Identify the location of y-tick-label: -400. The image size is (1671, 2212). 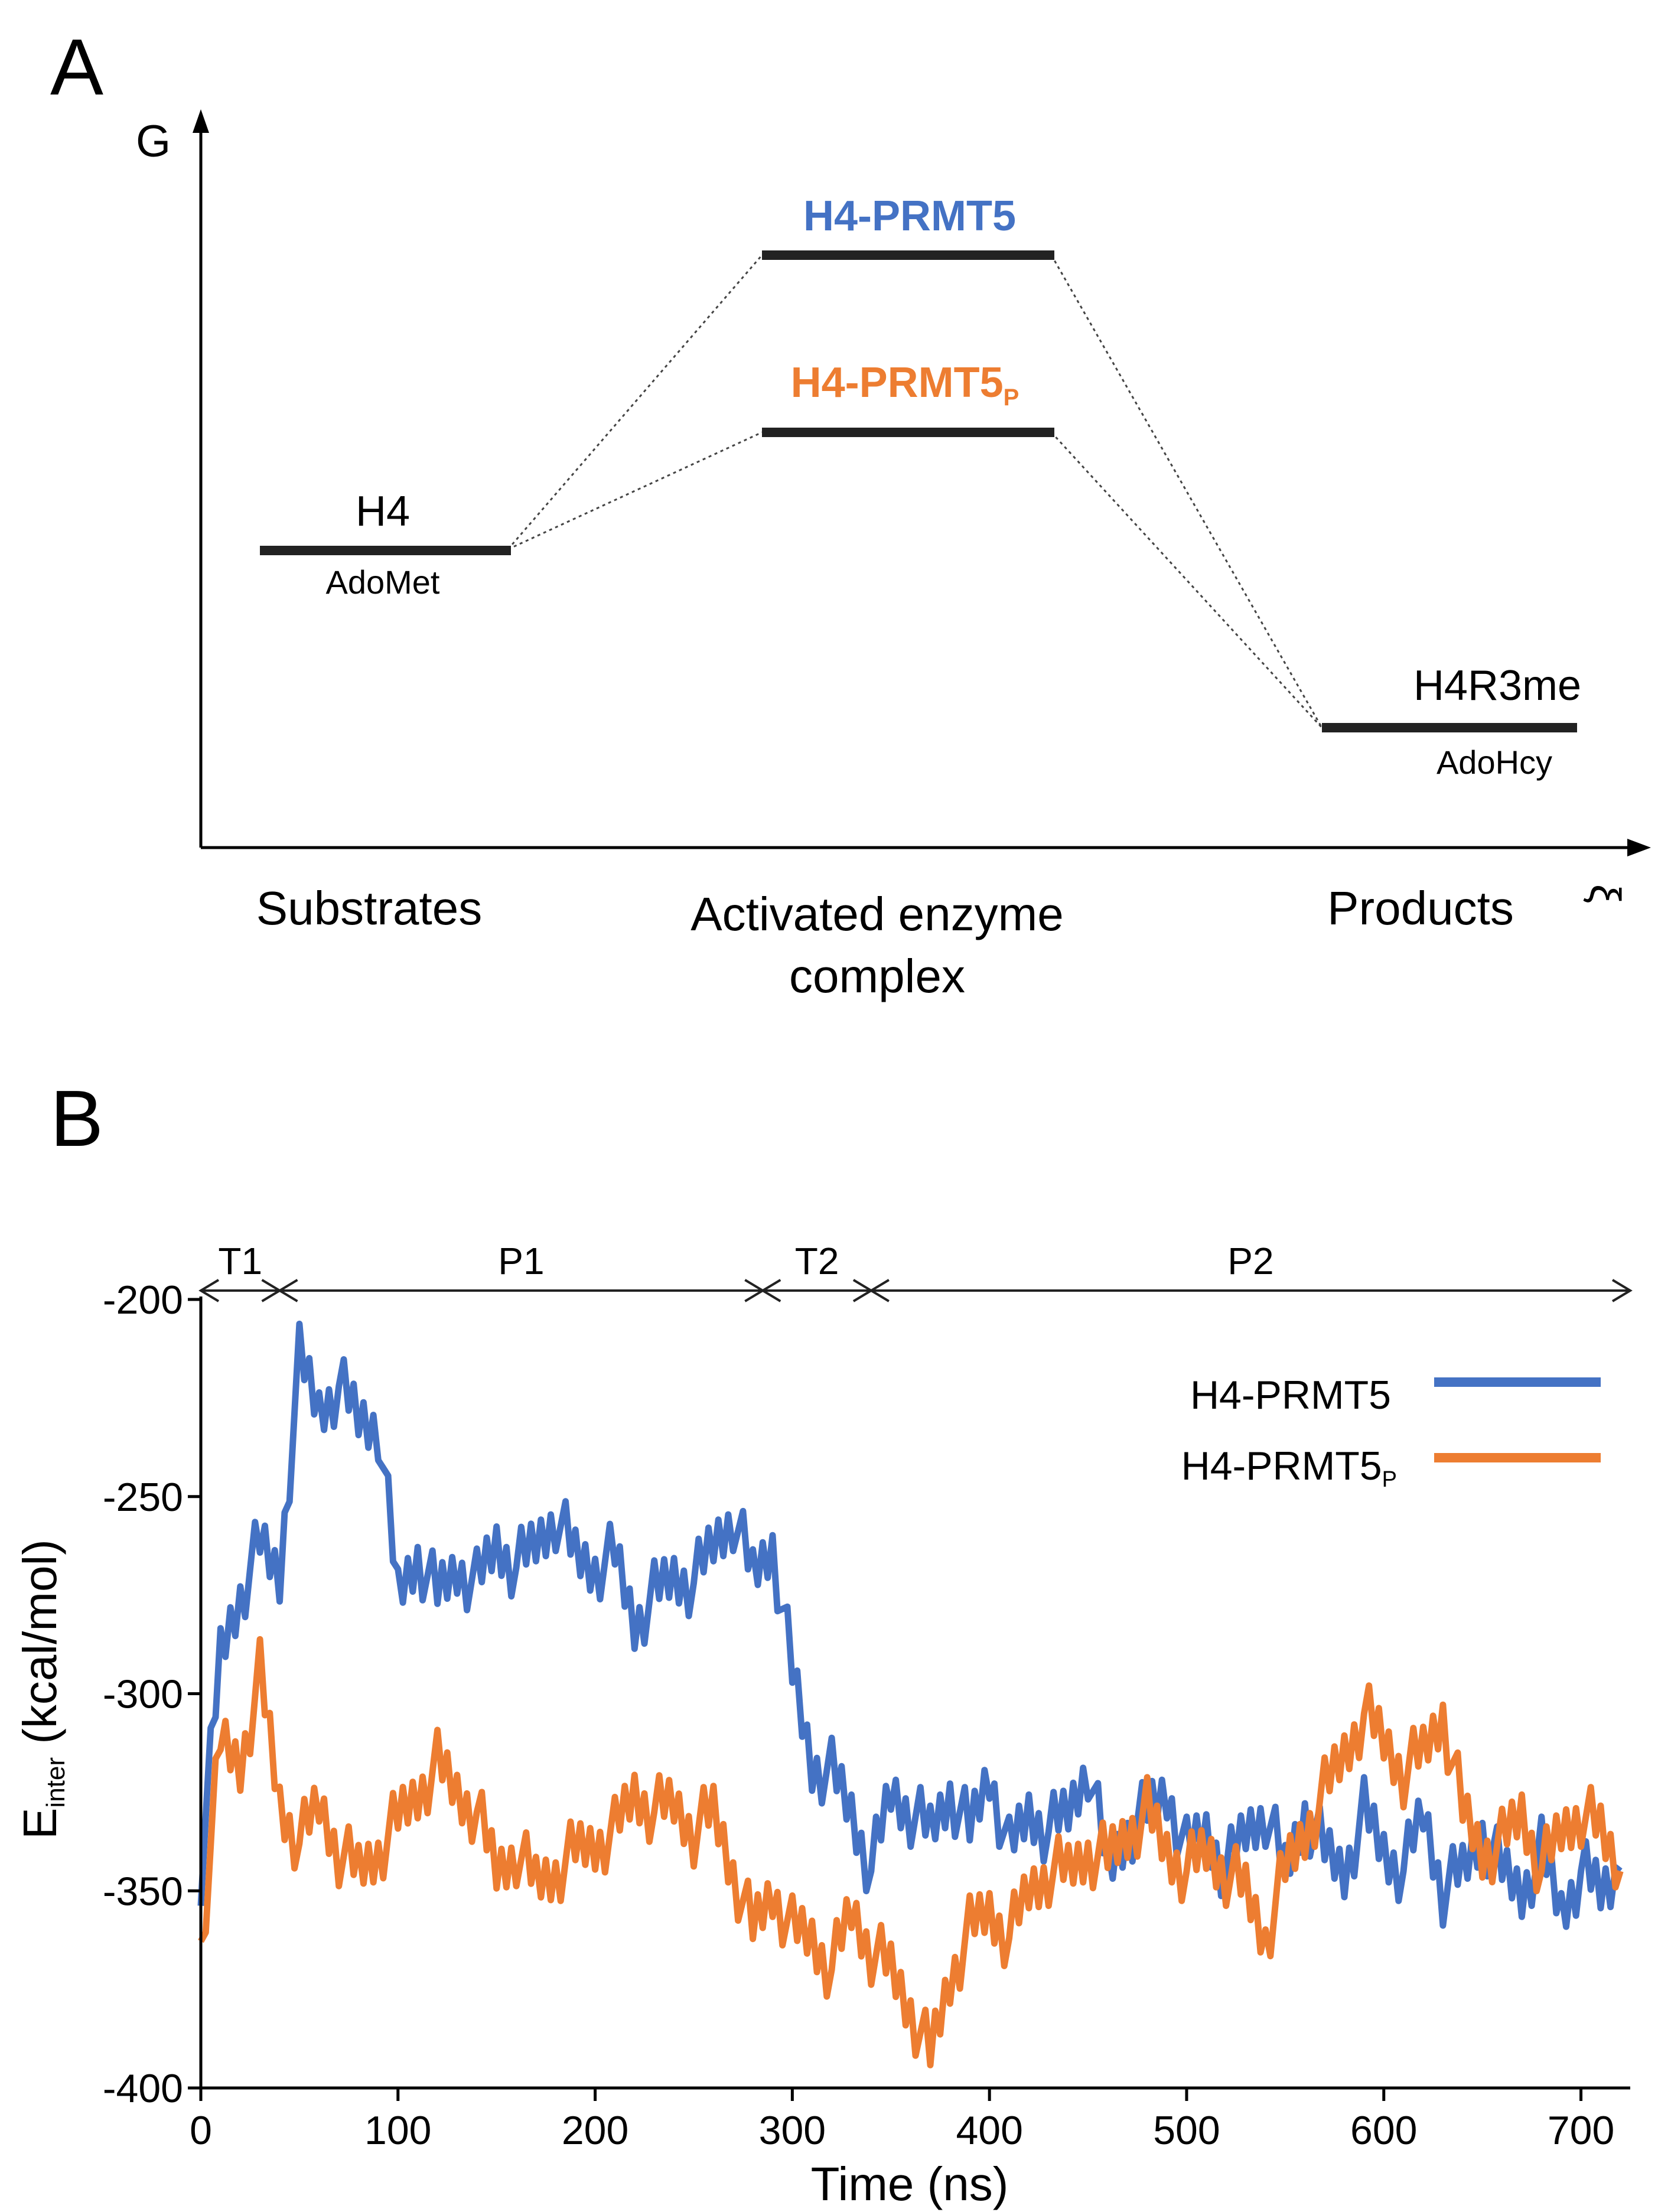
(143, 2088).